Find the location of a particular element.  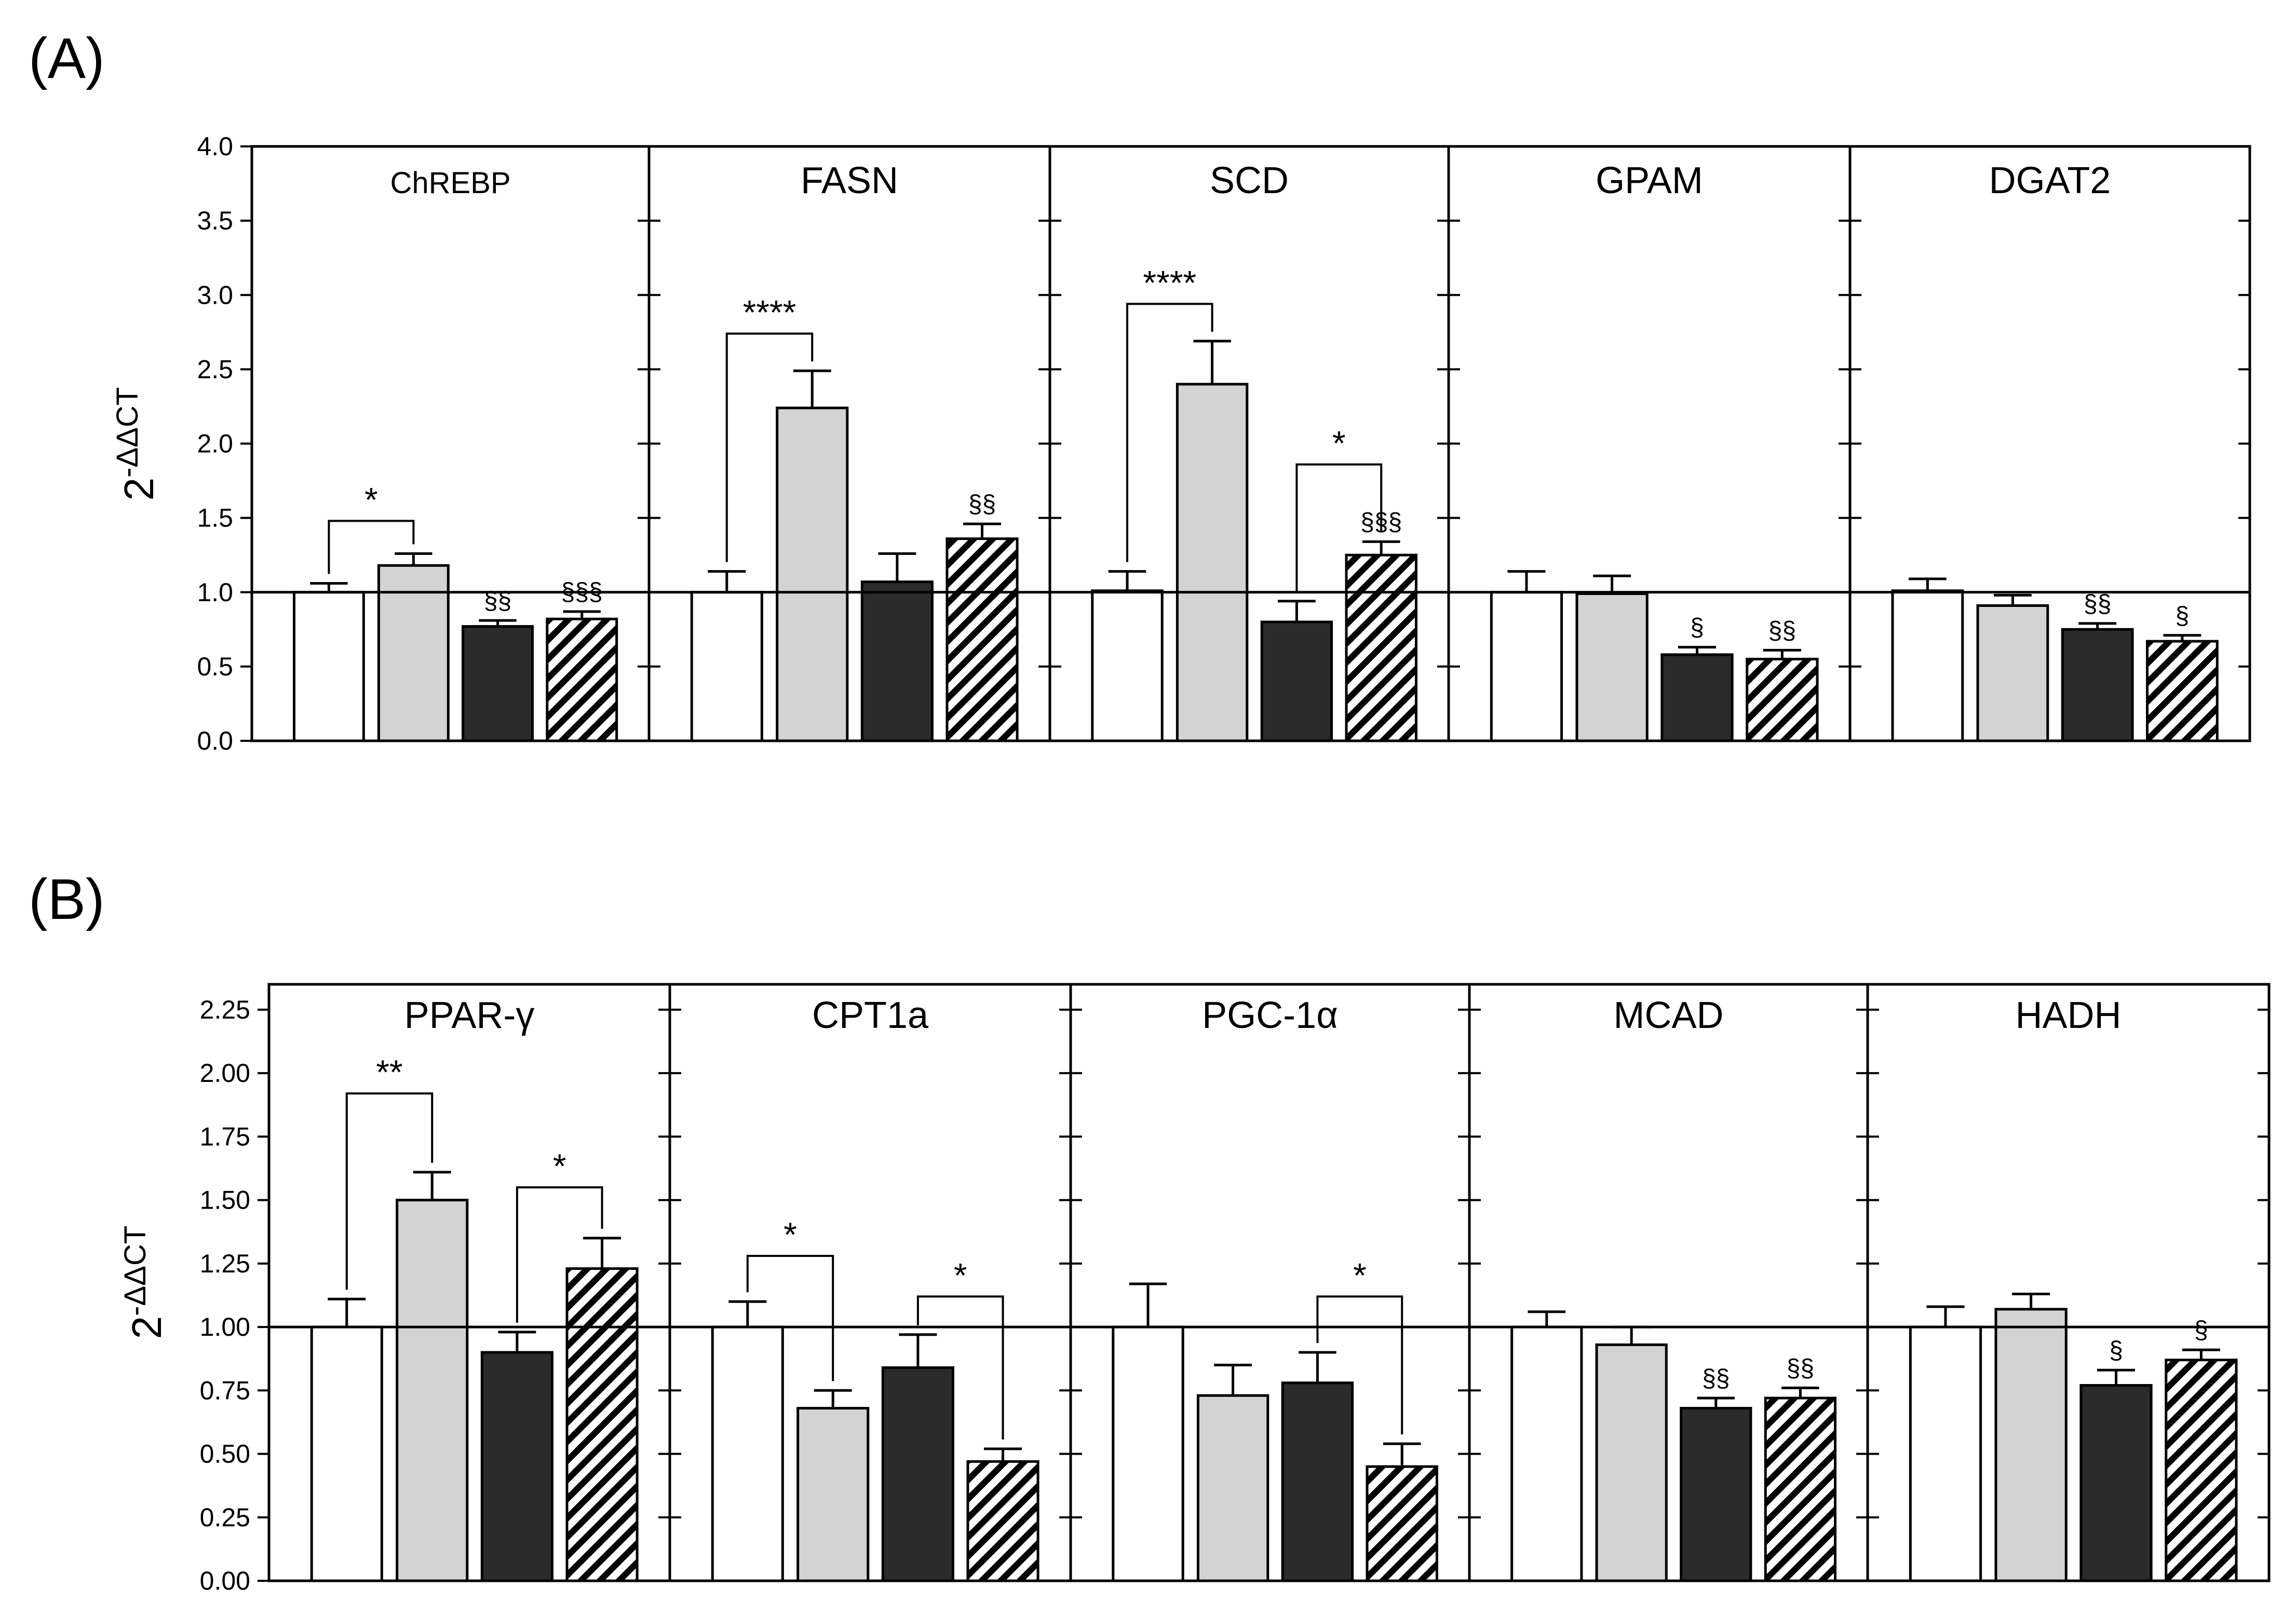

subplot-title: FASN is located at coordinates (849, 180).